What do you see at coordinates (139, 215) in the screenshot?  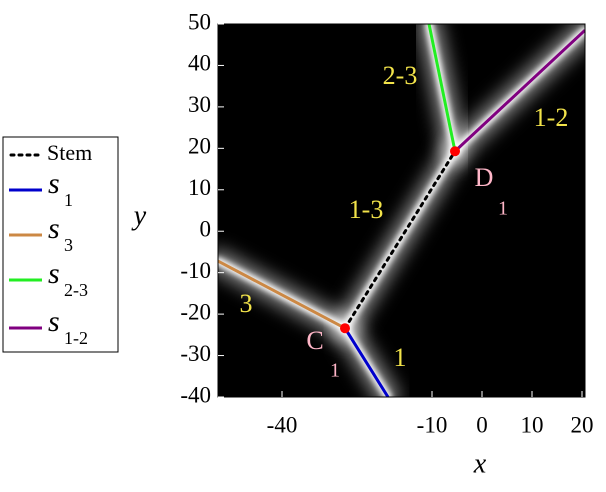 I see `y-axis-label: y` at bounding box center [139, 215].